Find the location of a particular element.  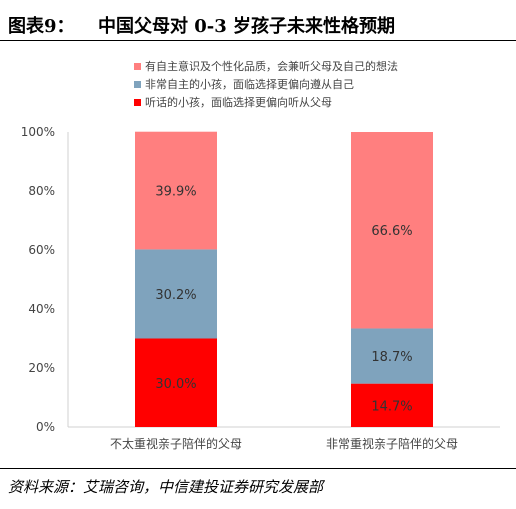

title-divider is located at coordinates (258, 40).